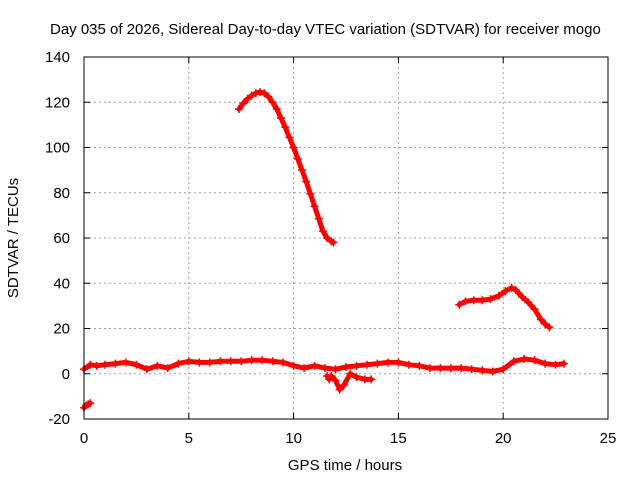  Describe the element at coordinates (345, 465) in the screenshot. I see `x-axis-label: GPS time / hours` at that location.